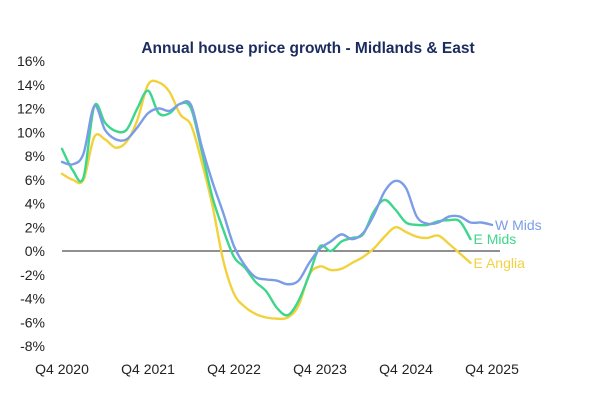  Describe the element at coordinates (35, 227) in the screenshot. I see `y-tick-label: 2%` at that location.